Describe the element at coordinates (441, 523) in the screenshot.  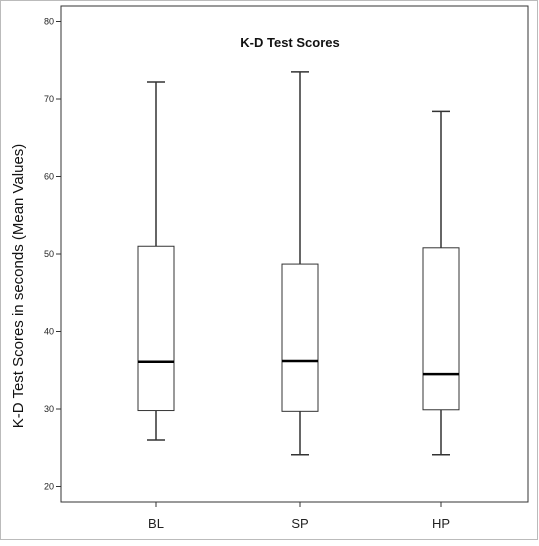
I see `x-tick-label: HP` at that location.